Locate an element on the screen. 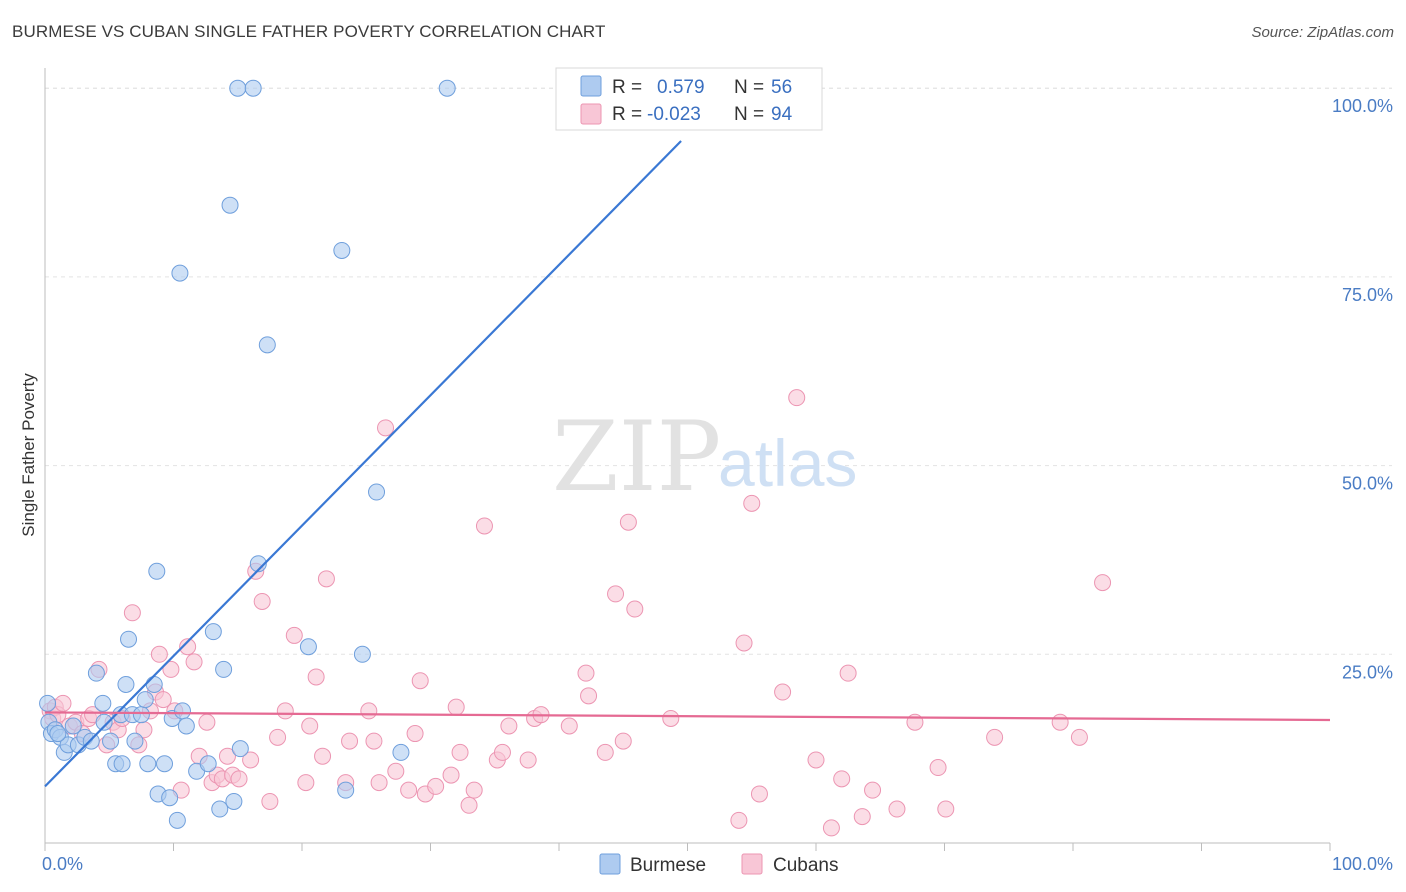  bottom-legend-cubans-label: Cubans is located at coordinates (806, 865).